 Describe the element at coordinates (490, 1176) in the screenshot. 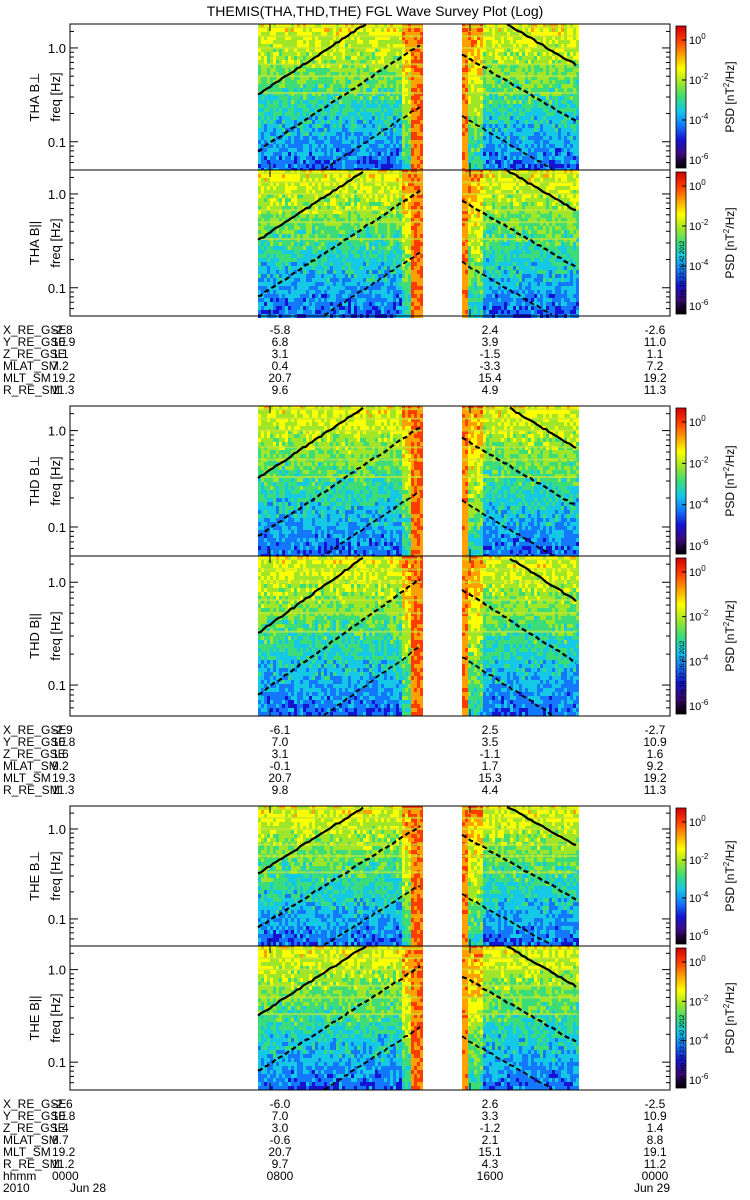

I see `x-tick-label: 1600` at that location.